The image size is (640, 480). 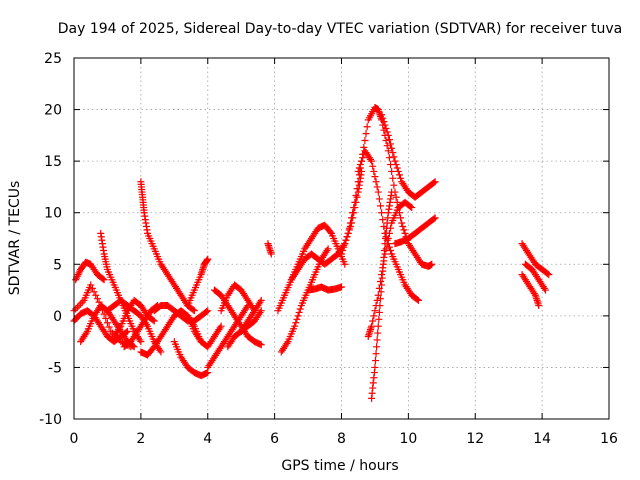 I want to click on y-axis-label: SDTVAR / TECUs, so click(x=15, y=238).